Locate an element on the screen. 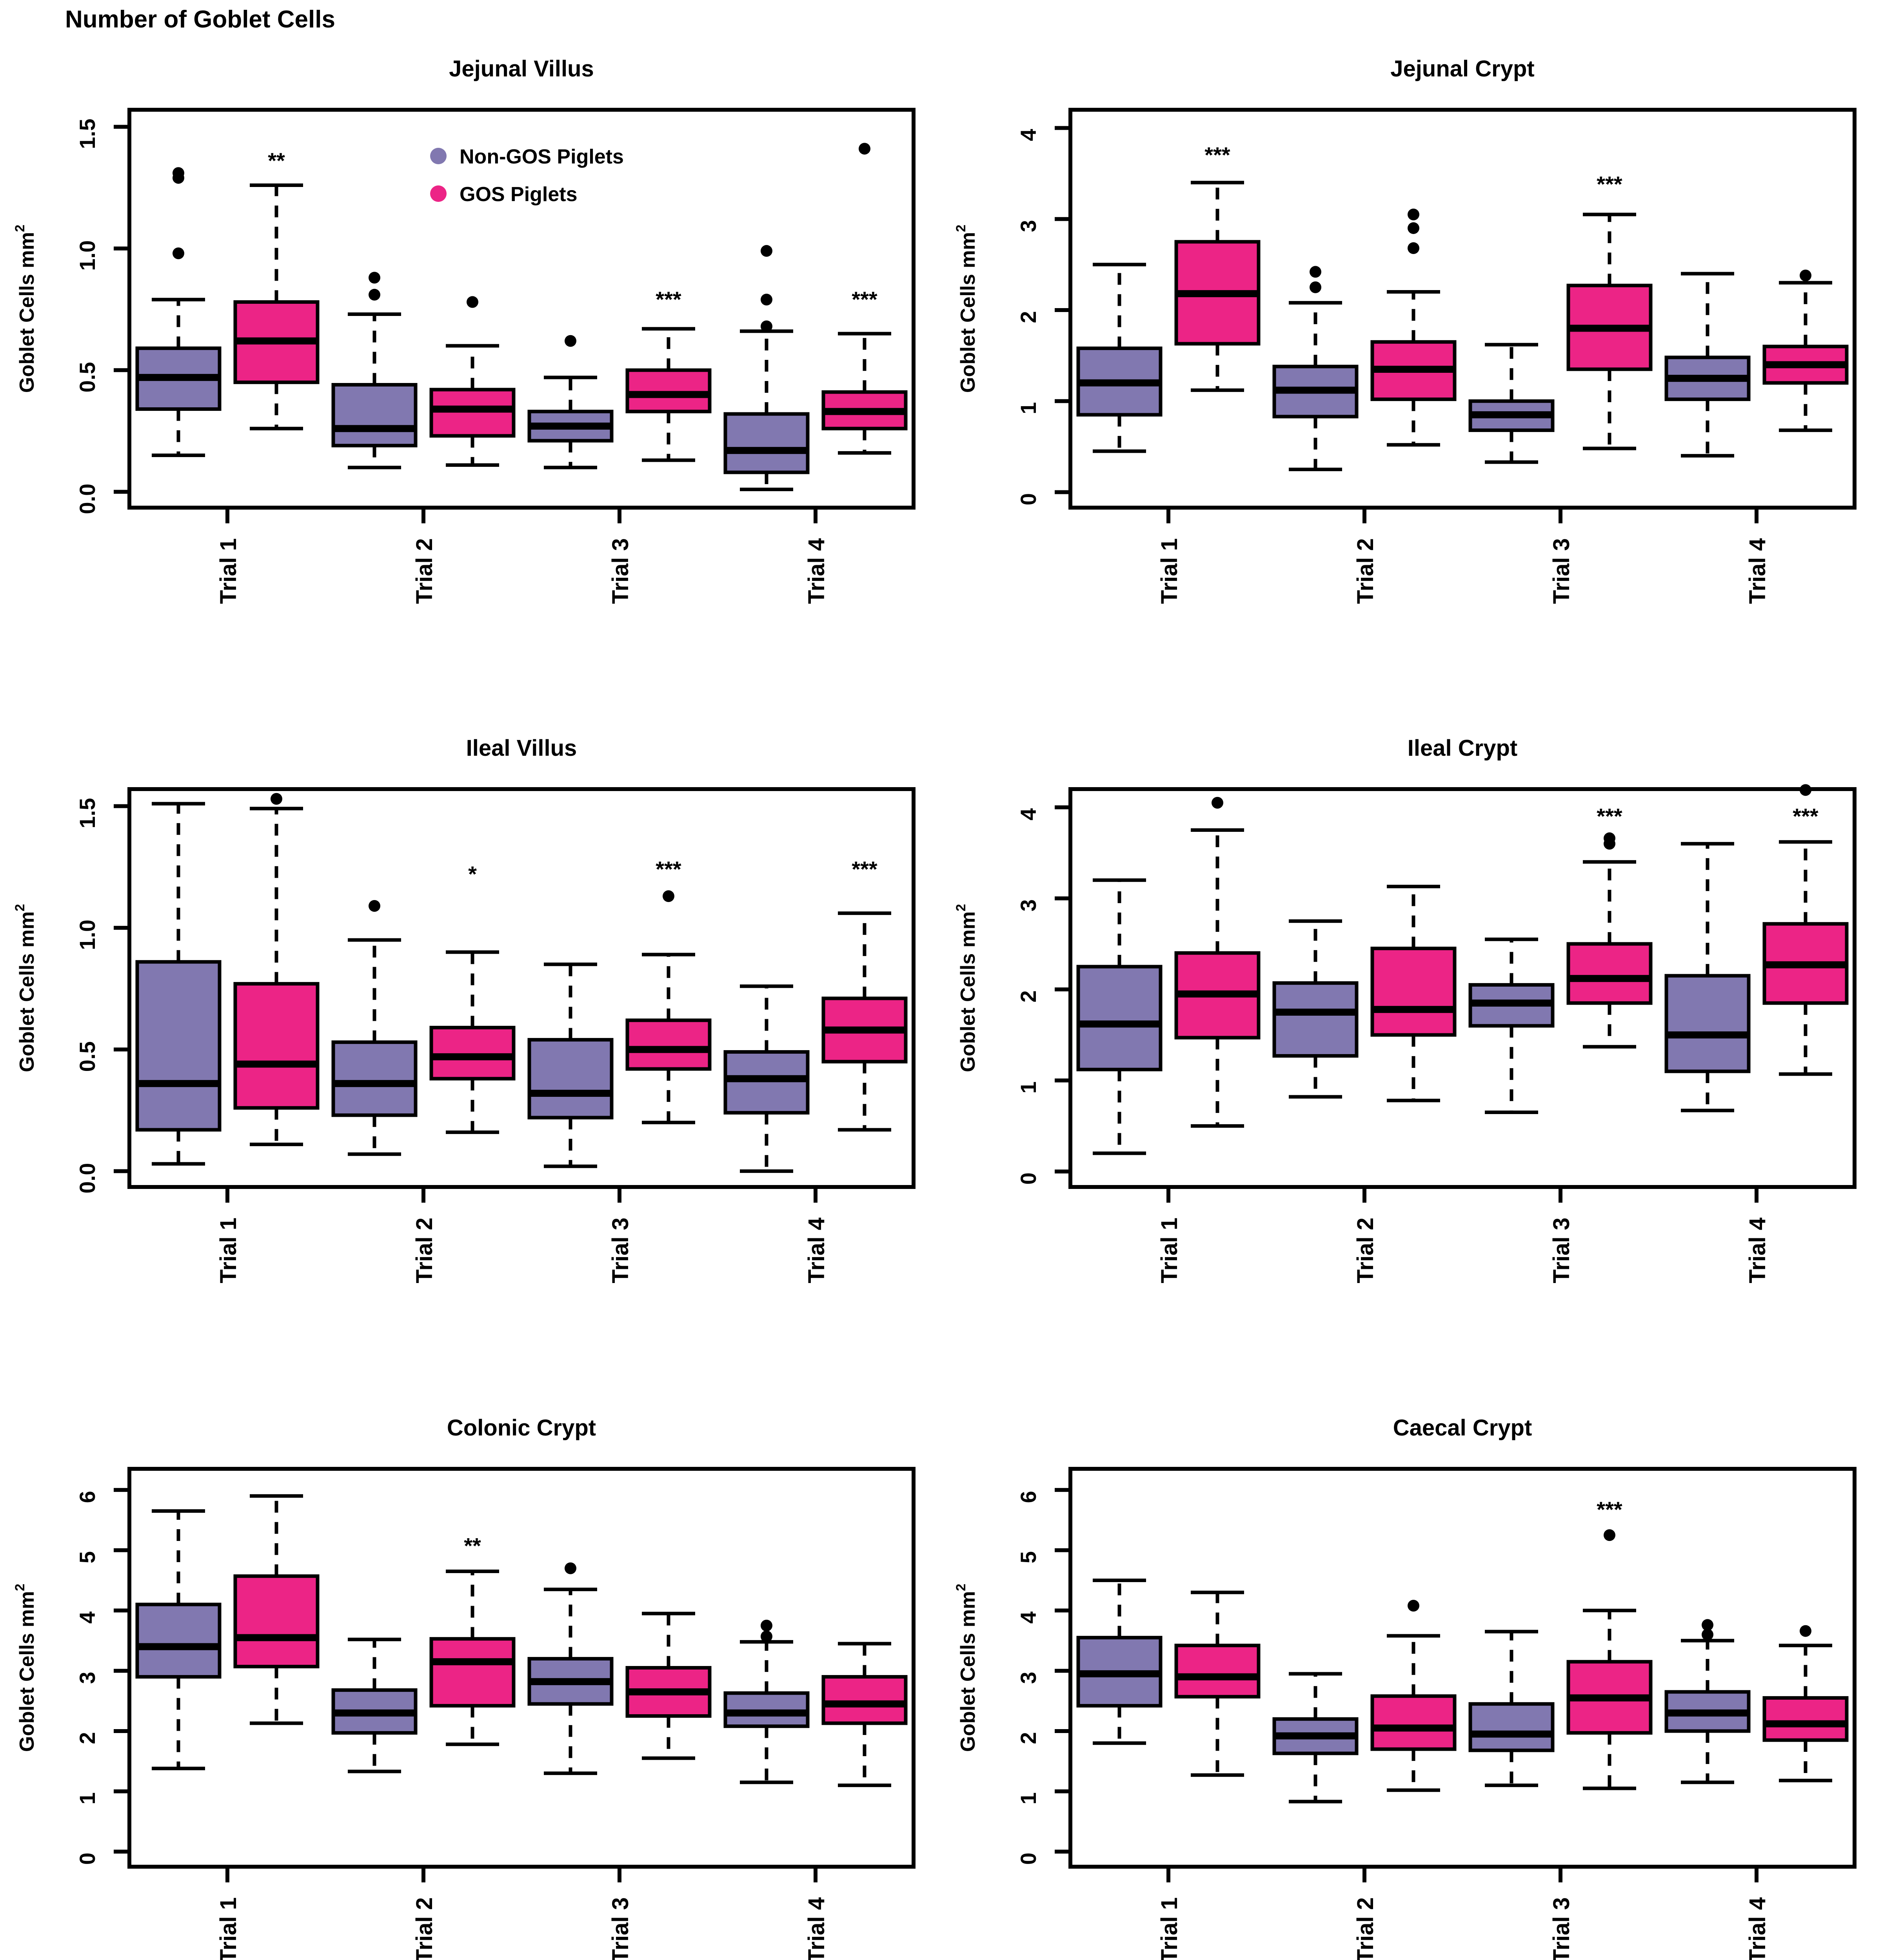 The width and height of the screenshot is (1882, 1960). legend-label: GOS Piglets is located at coordinates (519, 195).